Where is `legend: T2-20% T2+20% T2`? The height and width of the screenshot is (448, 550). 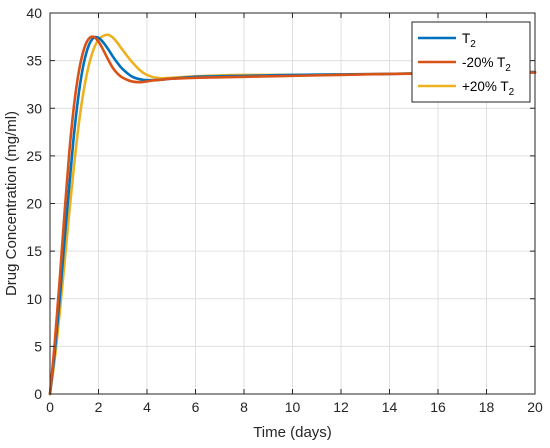
legend: T2-20% T2+20% T2 is located at coordinates (471, 62).